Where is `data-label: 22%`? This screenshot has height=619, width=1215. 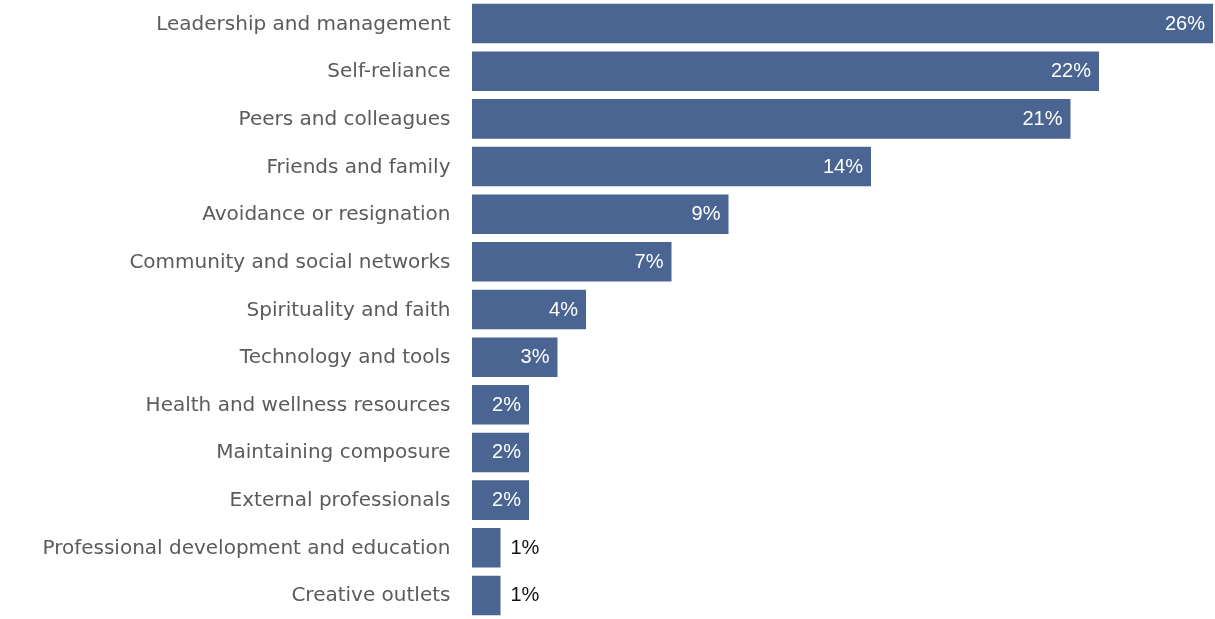
data-label: 22% is located at coordinates (1071, 70).